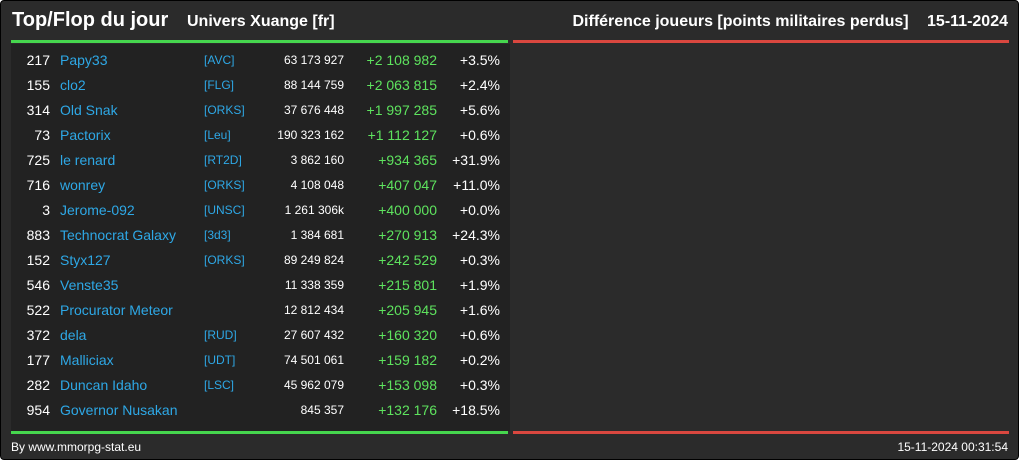  Describe the element at coordinates (967, 21) in the screenshot. I see `header-date: 15-11-2024` at that location.